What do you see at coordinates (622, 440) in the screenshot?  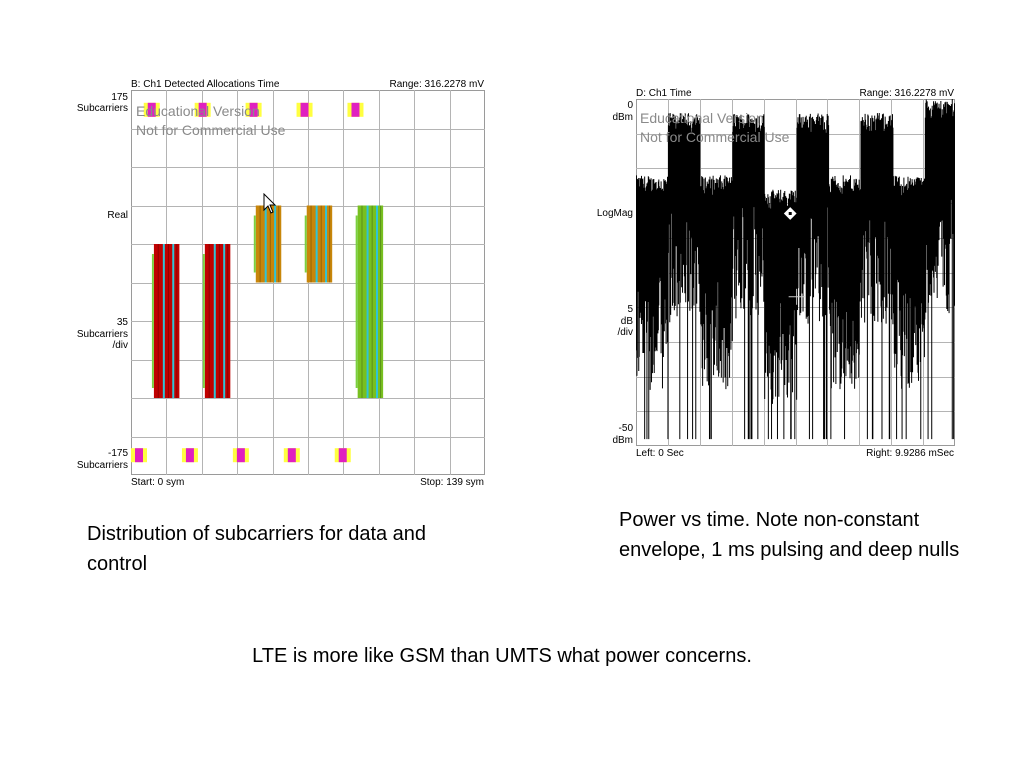 I see `y-bottom-unit: dBm` at bounding box center [622, 440].